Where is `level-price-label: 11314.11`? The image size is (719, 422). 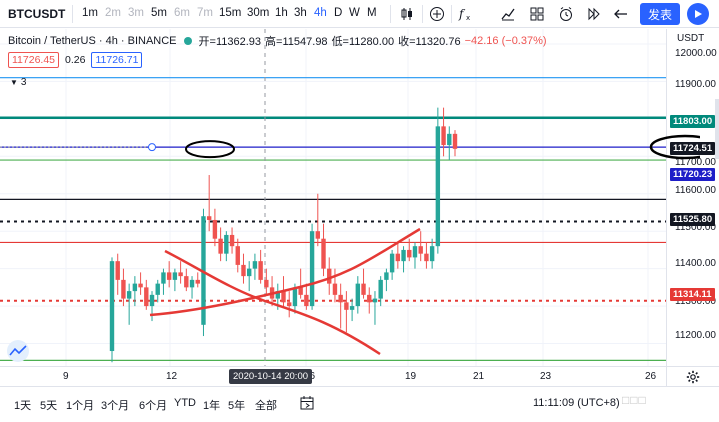 level-price-label: 11314.11 is located at coordinates (692, 294).